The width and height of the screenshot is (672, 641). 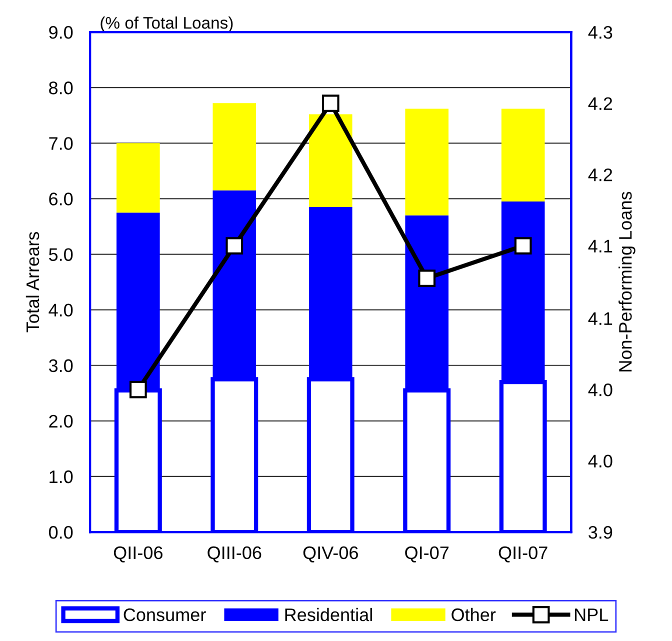 What do you see at coordinates (166, 24) in the screenshot?
I see `text: (% of Total Loans)` at bounding box center [166, 24].